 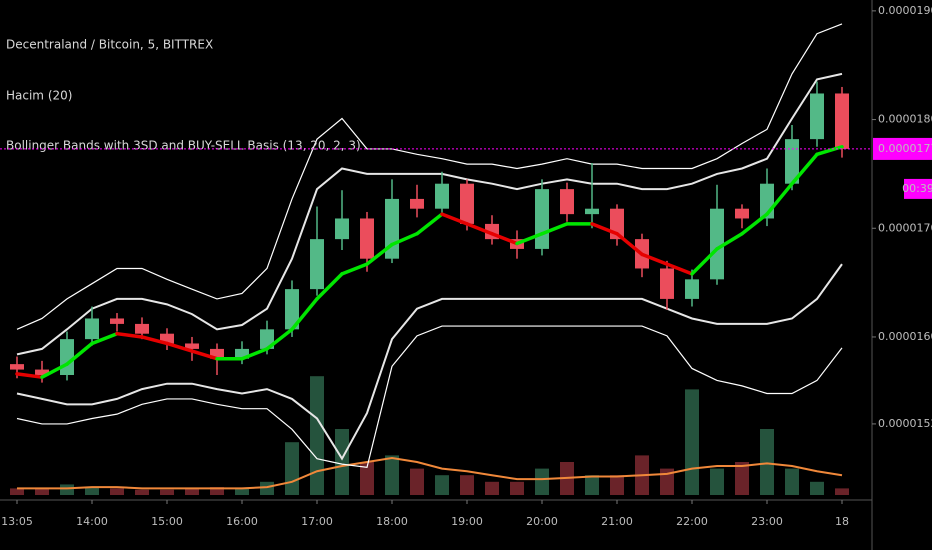 What do you see at coordinates (17, 521) in the screenshot?
I see `x-tick-label: 13:05` at bounding box center [17, 521].